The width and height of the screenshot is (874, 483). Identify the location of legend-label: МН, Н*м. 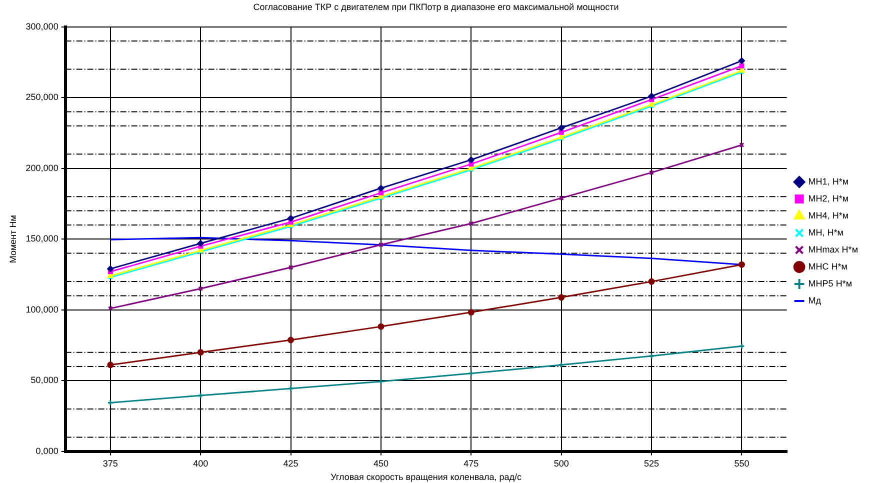
(826, 232).